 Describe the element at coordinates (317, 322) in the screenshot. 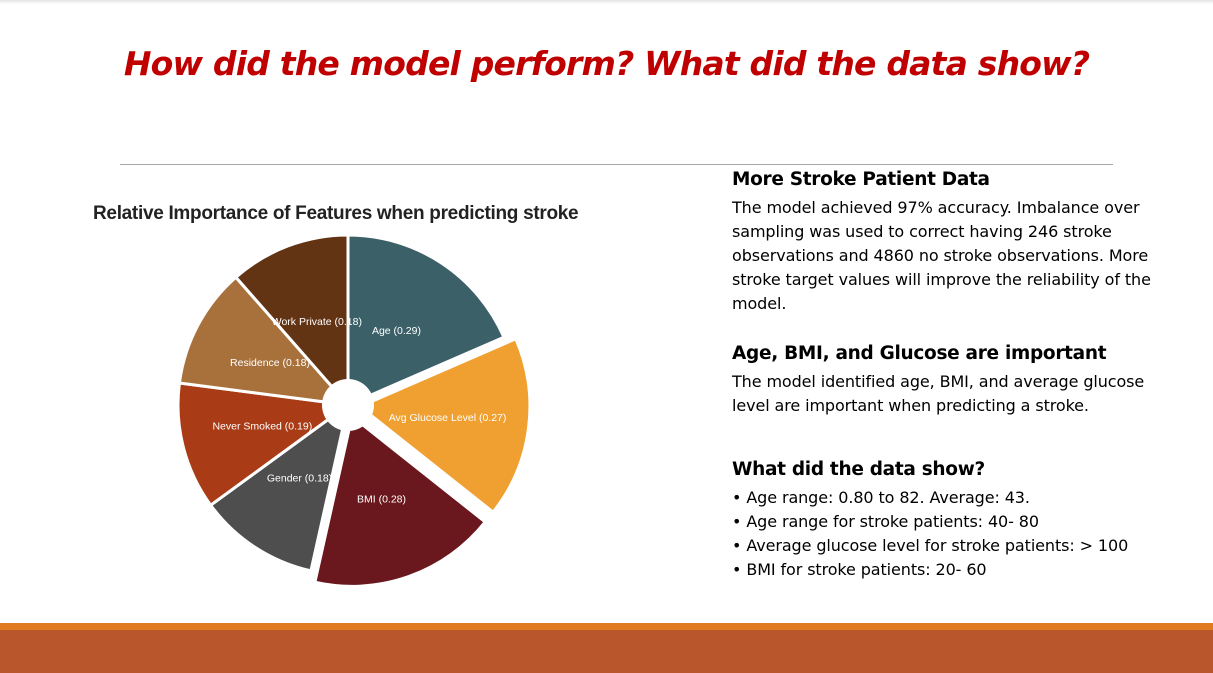

I see `pie-label-work-private: Work Private (0.18)` at that location.